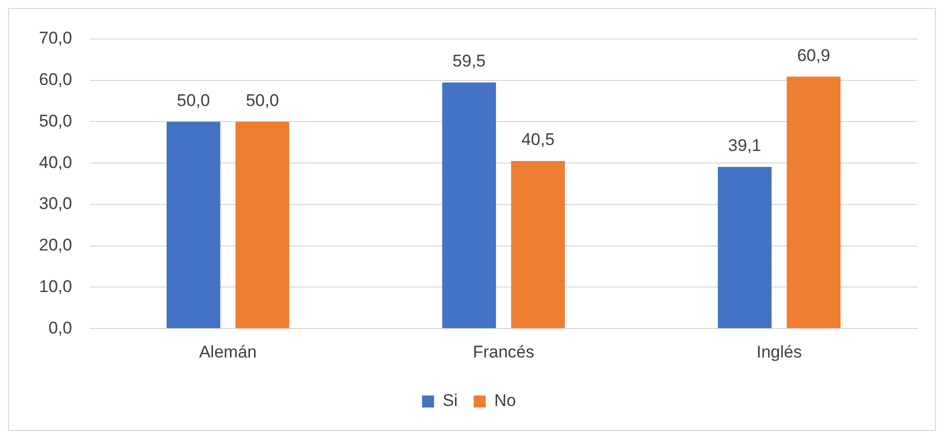 This screenshot has width=944, height=439. I want to click on y-tick-label: 0,0, so click(60, 328).